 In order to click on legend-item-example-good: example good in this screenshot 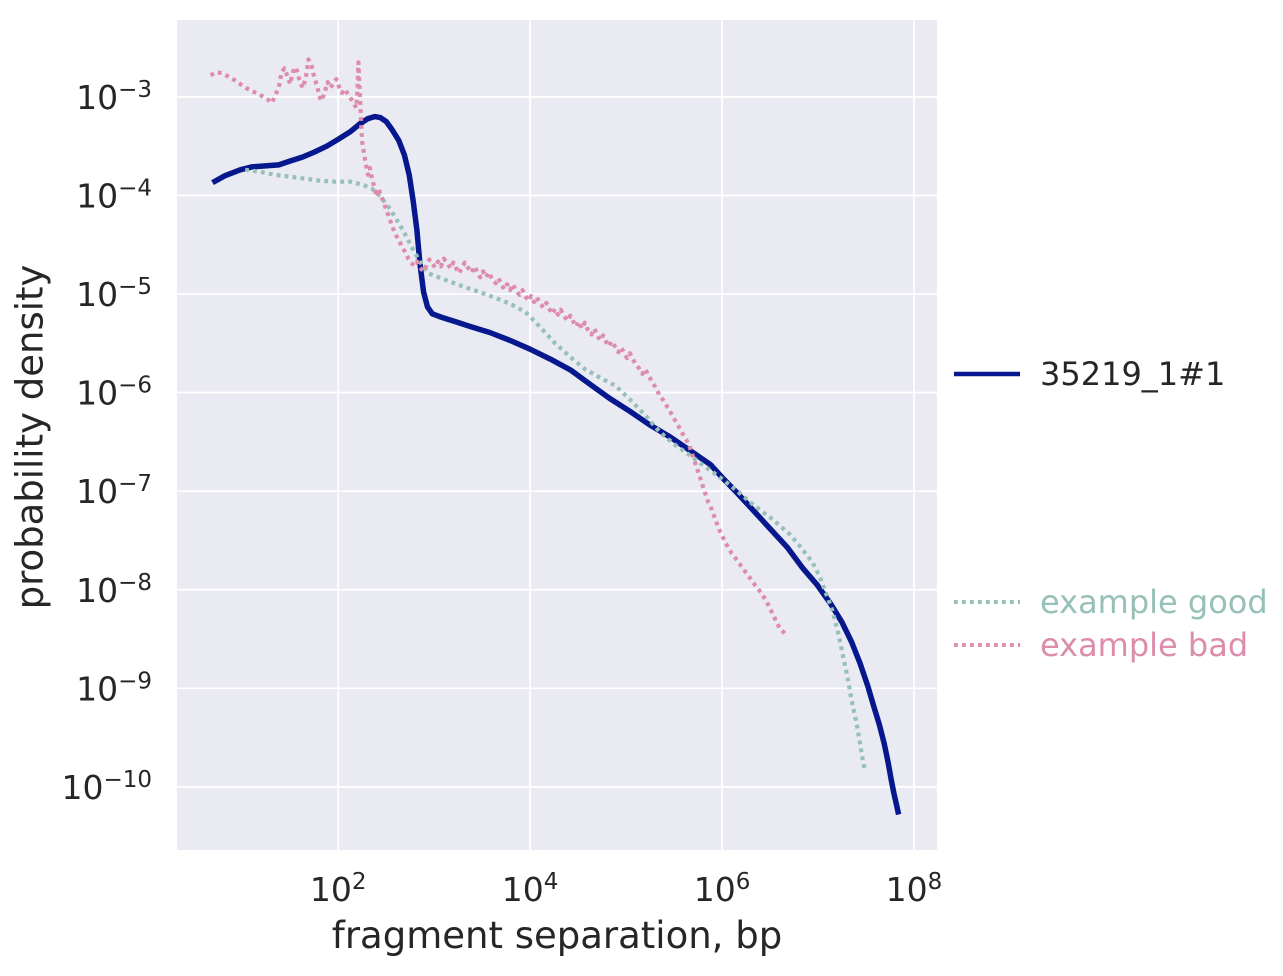, I will do `click(1110, 602)`.